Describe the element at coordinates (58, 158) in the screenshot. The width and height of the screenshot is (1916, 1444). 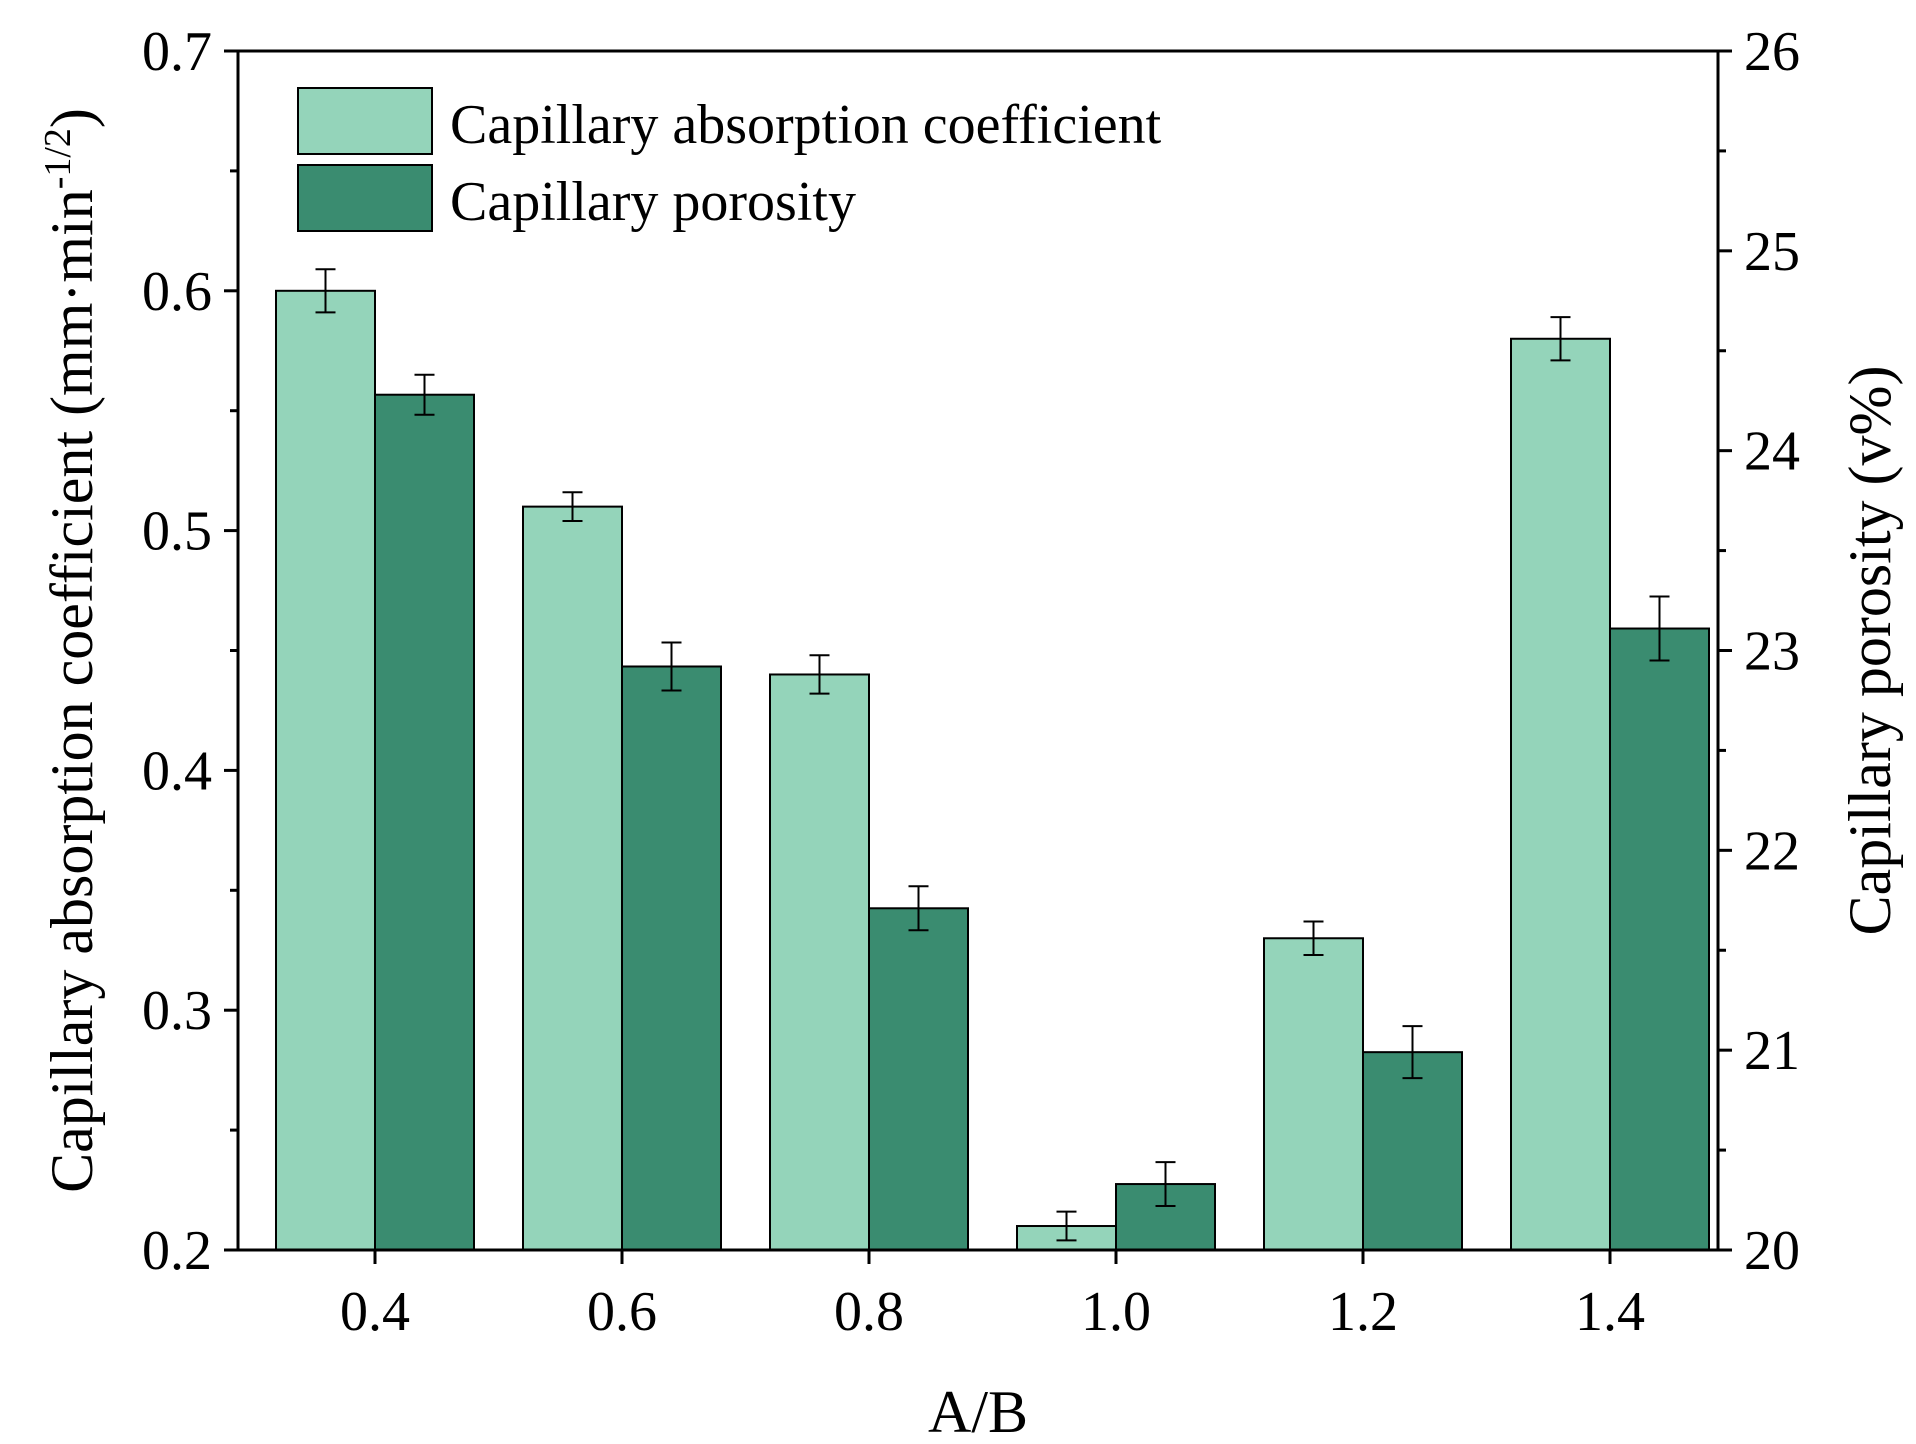
I see `y-left-title-superscript: -1/2` at that location.